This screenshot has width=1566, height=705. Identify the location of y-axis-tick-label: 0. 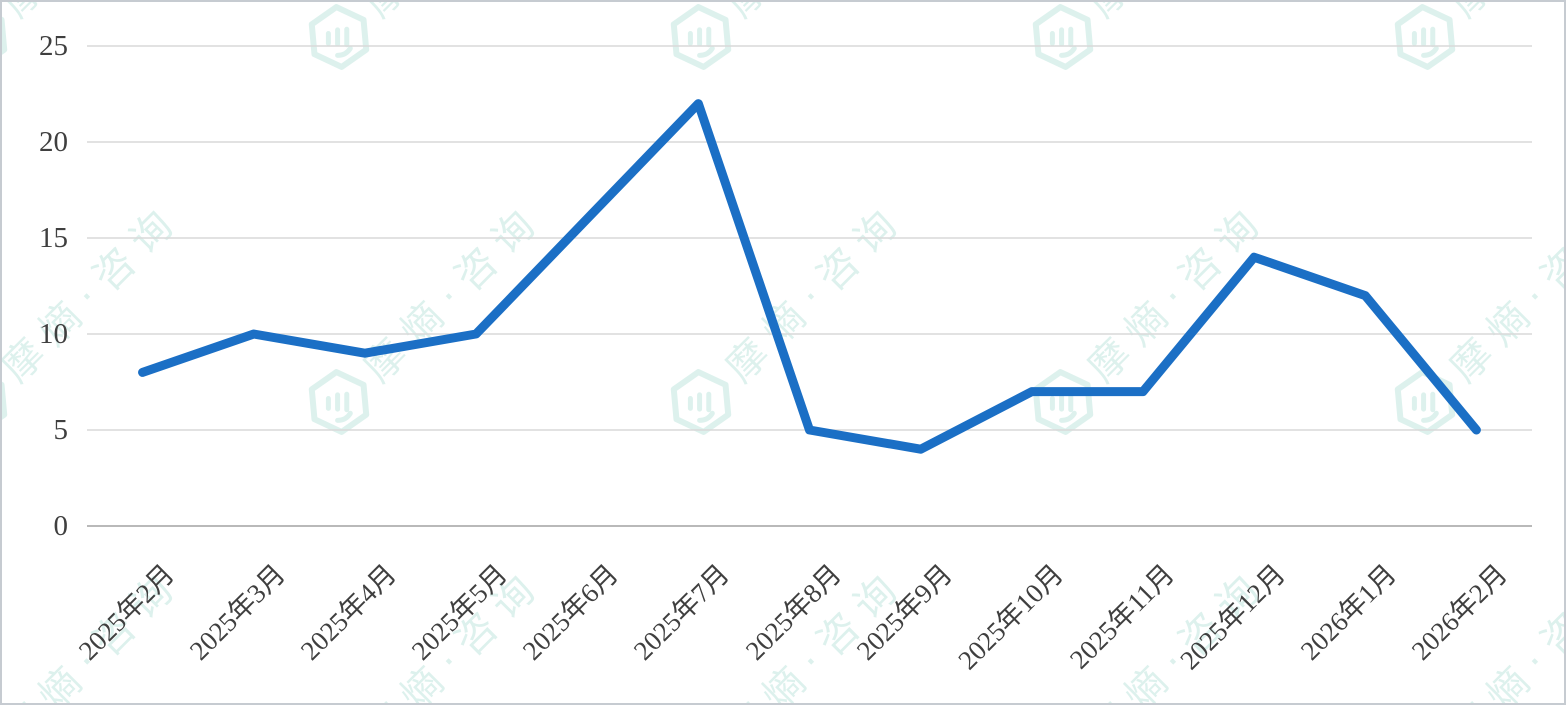
(61, 526).